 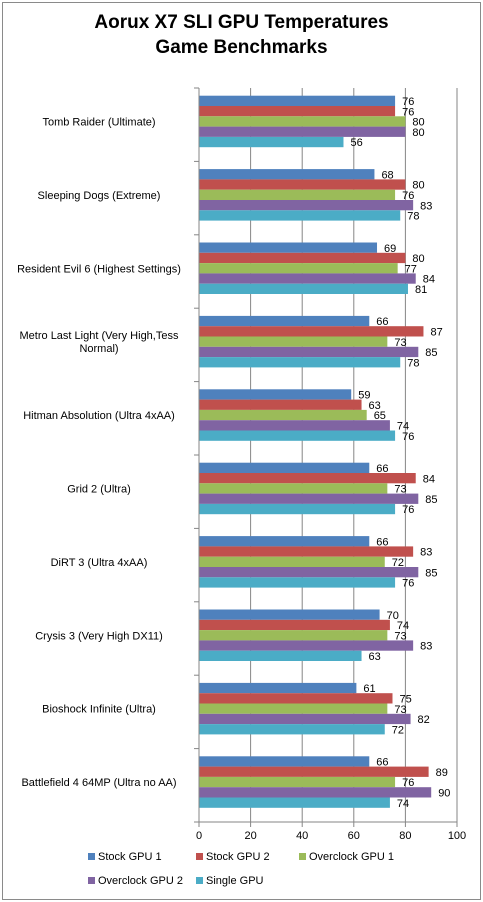 I want to click on bar-value-label: 73, so click(x=400, y=490).